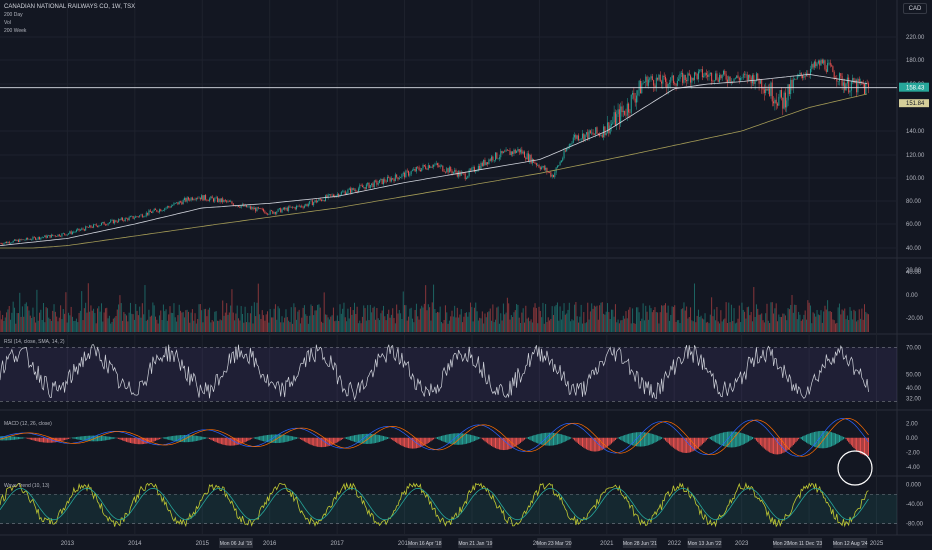  Describe the element at coordinates (705, 544) in the screenshot. I see `time-marker-label: Mon 13 Jun '22` at that location.